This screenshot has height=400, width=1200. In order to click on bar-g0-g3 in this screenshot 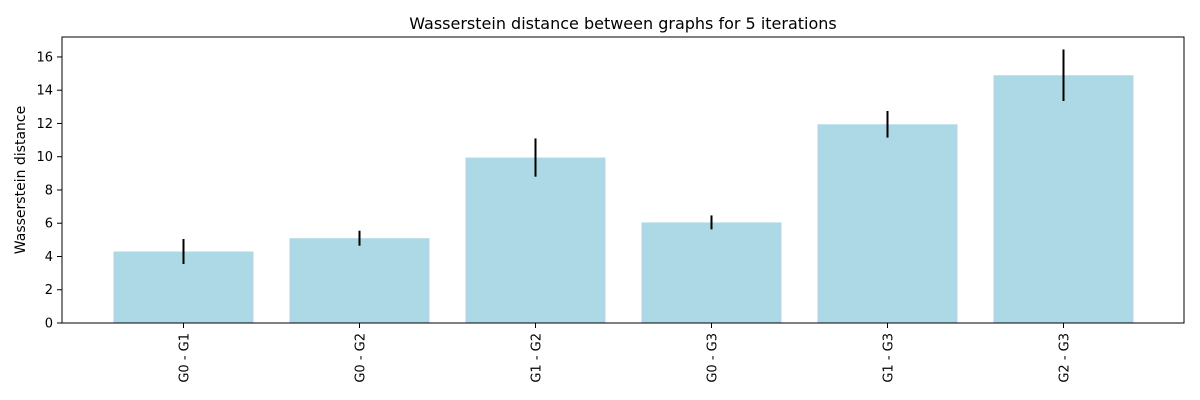, I will do `click(711, 272)`.